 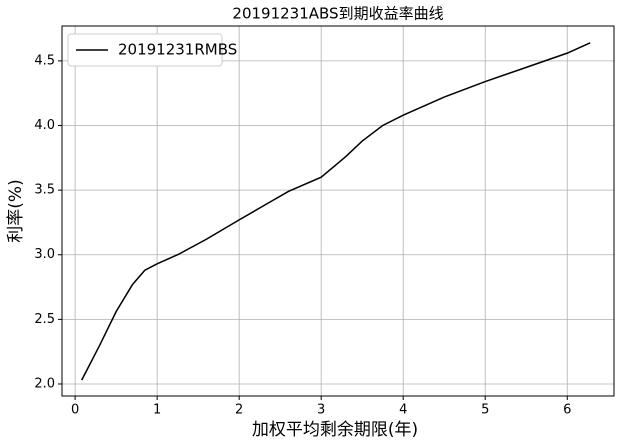 I want to click on y-axis-label: 利率(%), so click(x=16, y=210).